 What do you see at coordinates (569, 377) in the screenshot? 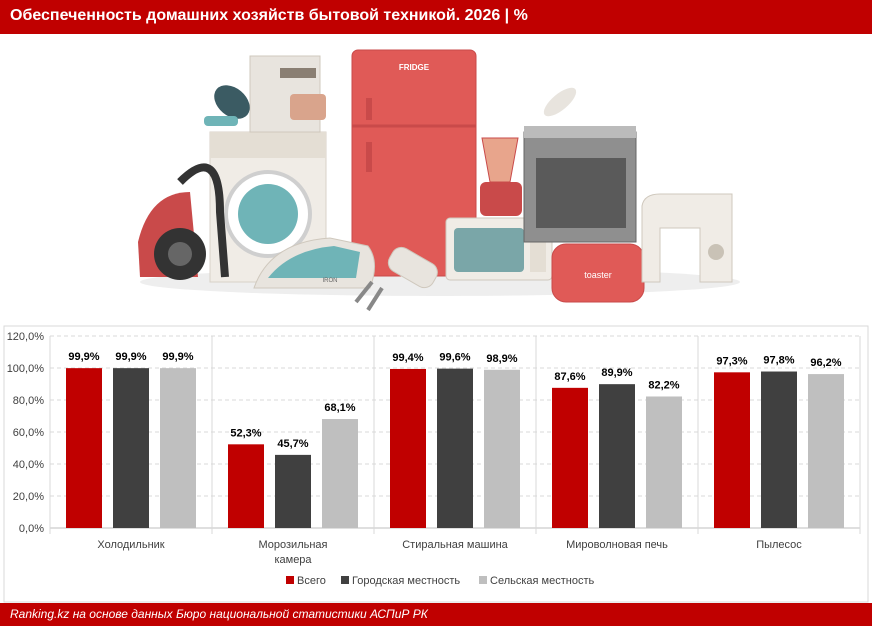
I see `data-label: 87,6%` at bounding box center [569, 377].